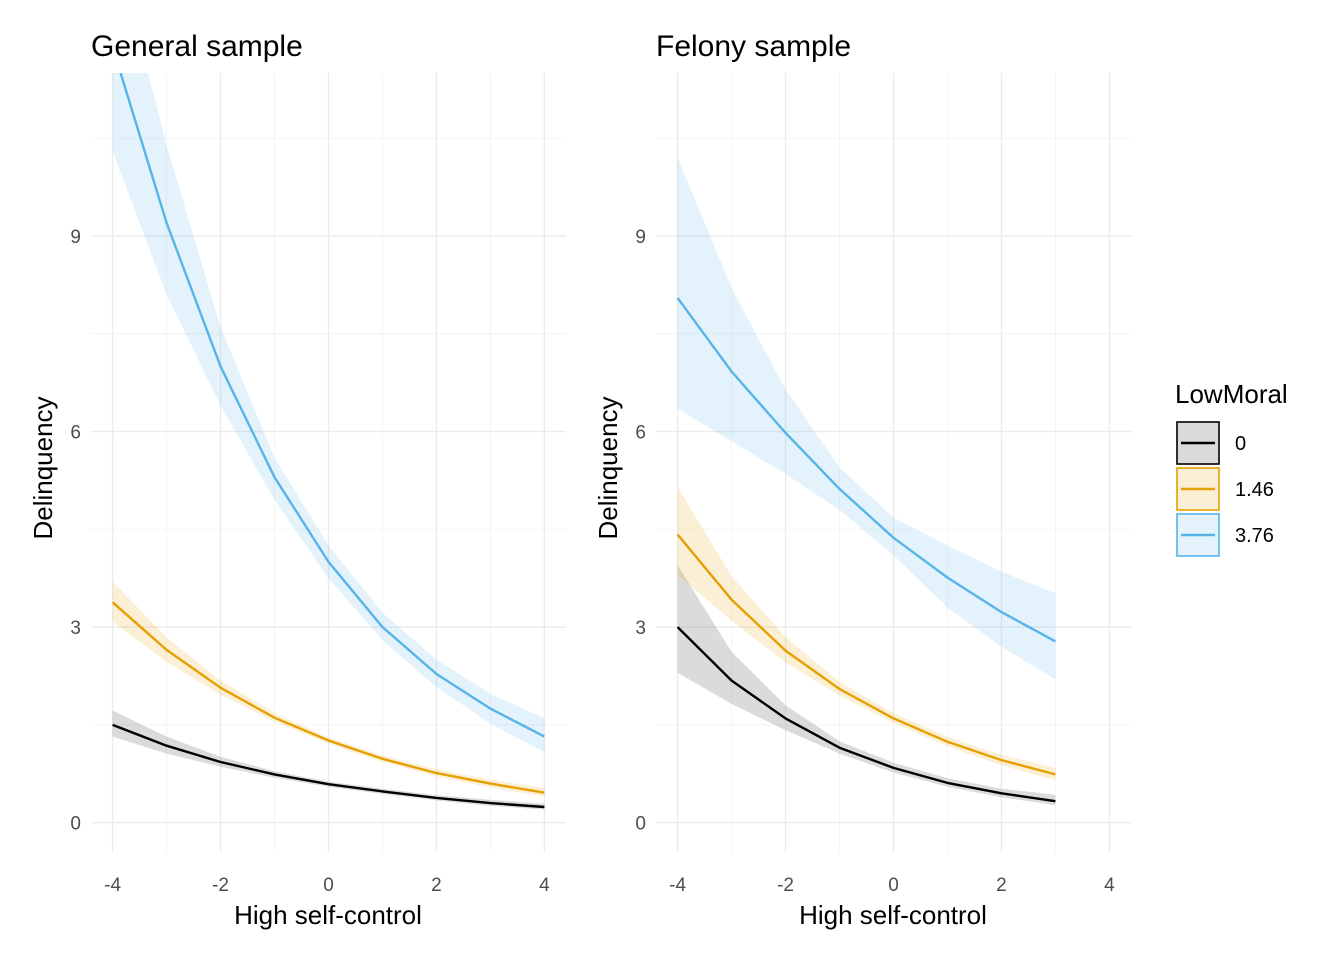 This screenshot has height=960, width=1344. What do you see at coordinates (1225, 535) in the screenshot?
I see `legend-entry-3.76: 3.76` at bounding box center [1225, 535].